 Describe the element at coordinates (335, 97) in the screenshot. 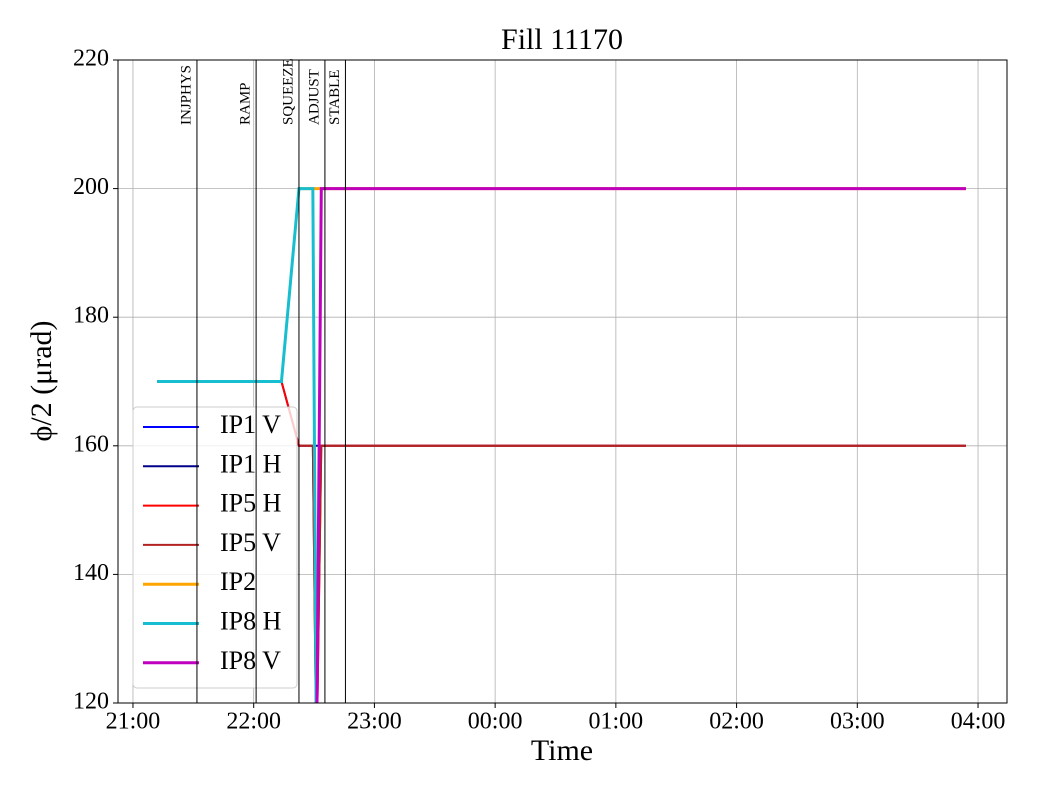

I see `phase-label: STABLE` at that location.